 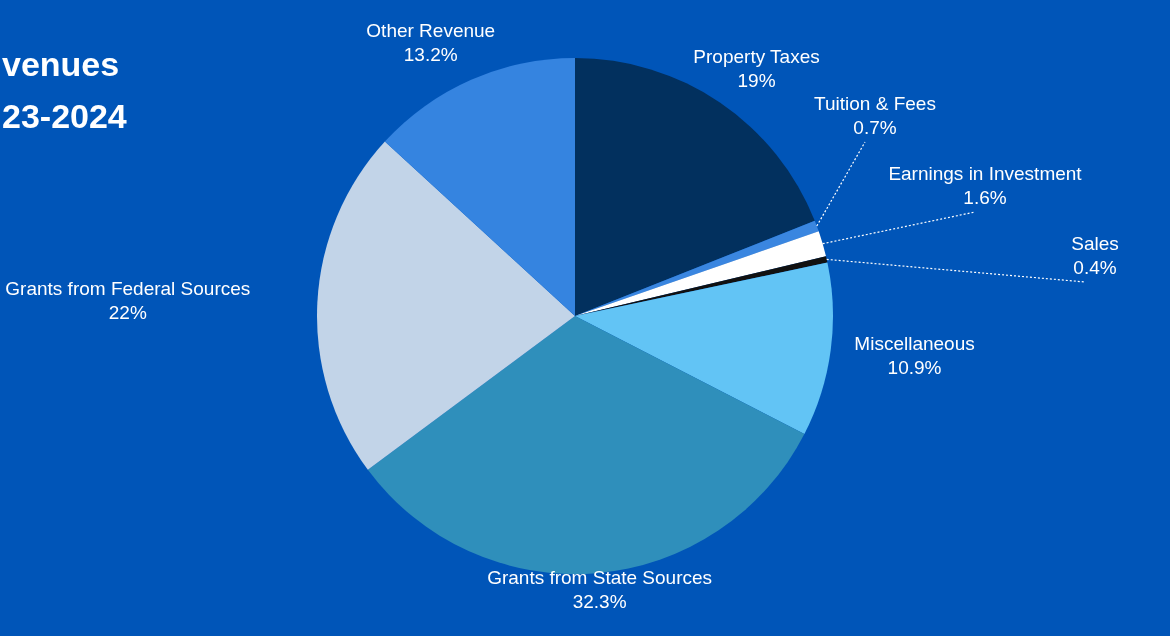 What do you see at coordinates (1095, 267) in the screenshot?
I see `data-label: 0.4%` at bounding box center [1095, 267].